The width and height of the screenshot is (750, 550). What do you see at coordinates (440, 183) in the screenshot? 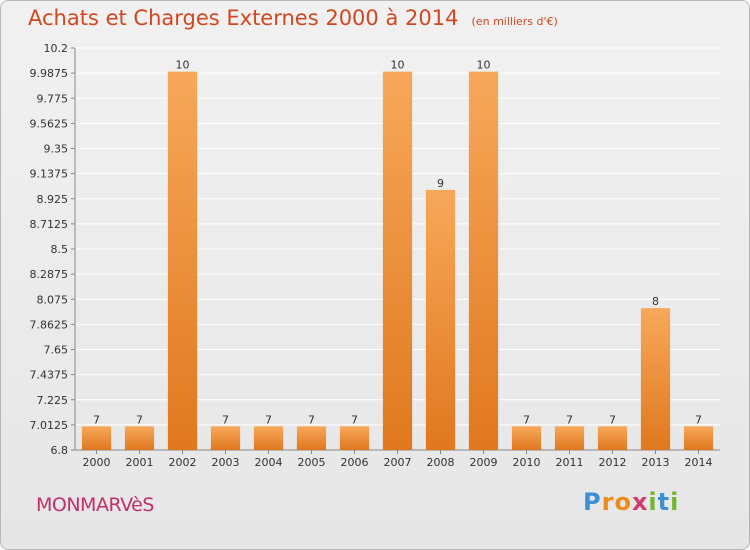
I see `data-label: 9` at bounding box center [440, 183].